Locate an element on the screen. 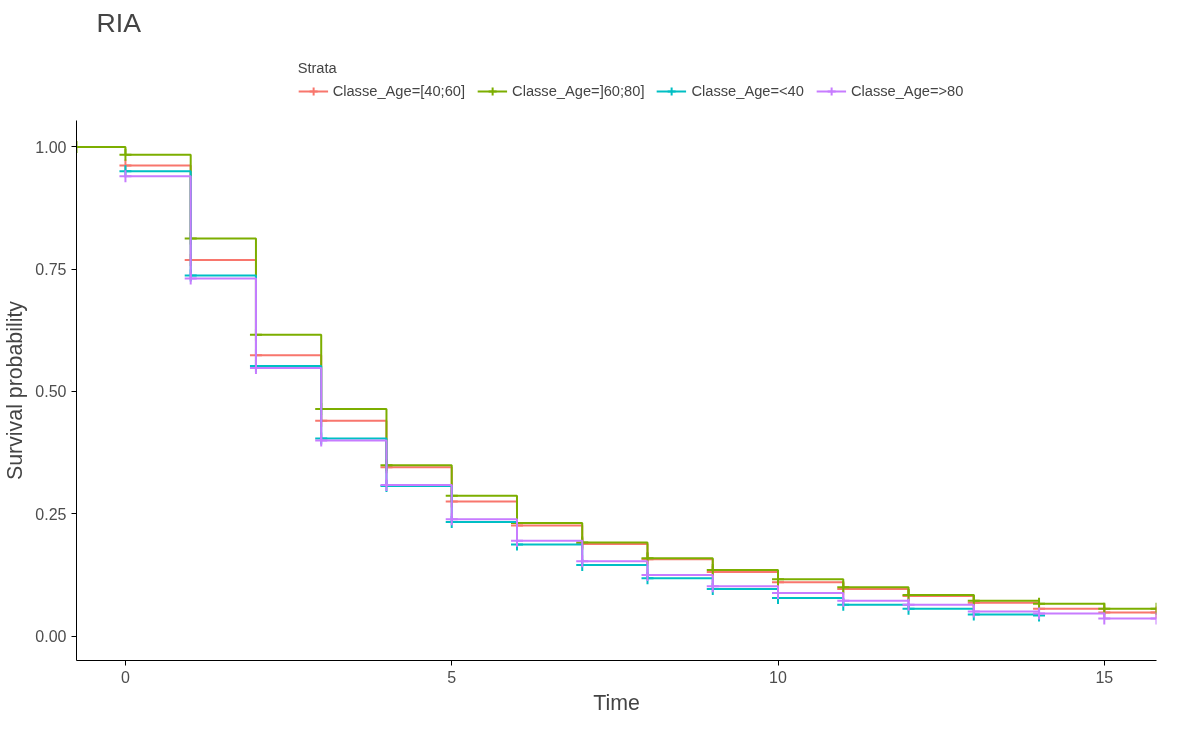 Image resolution: width=1202 pixels, height=744 pixels. x-tick-label: 15 is located at coordinates (1104, 677).